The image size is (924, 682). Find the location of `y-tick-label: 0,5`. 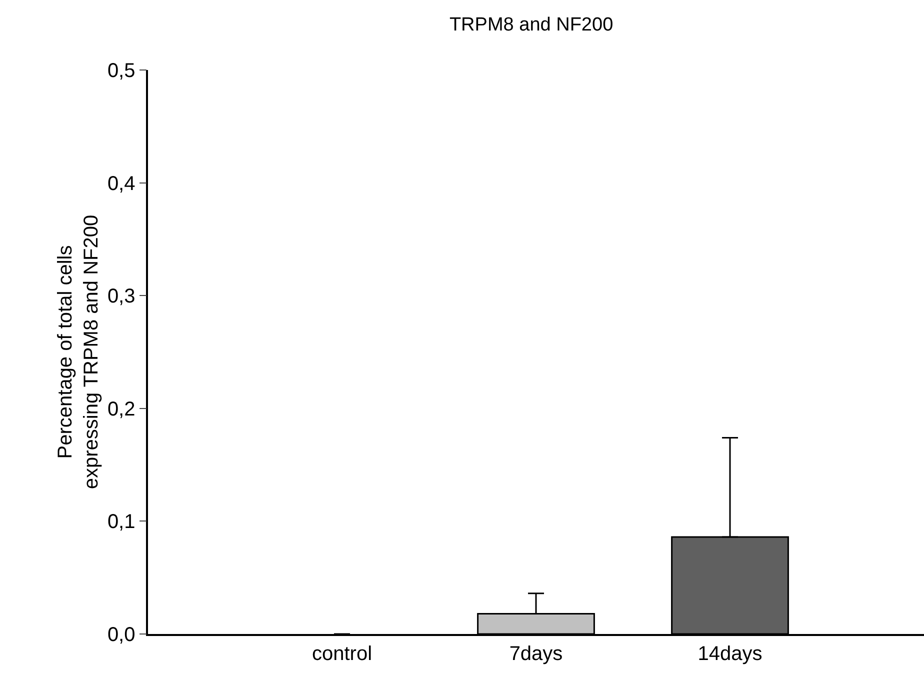

y-tick-label: 0,5 is located at coordinates (121, 71).